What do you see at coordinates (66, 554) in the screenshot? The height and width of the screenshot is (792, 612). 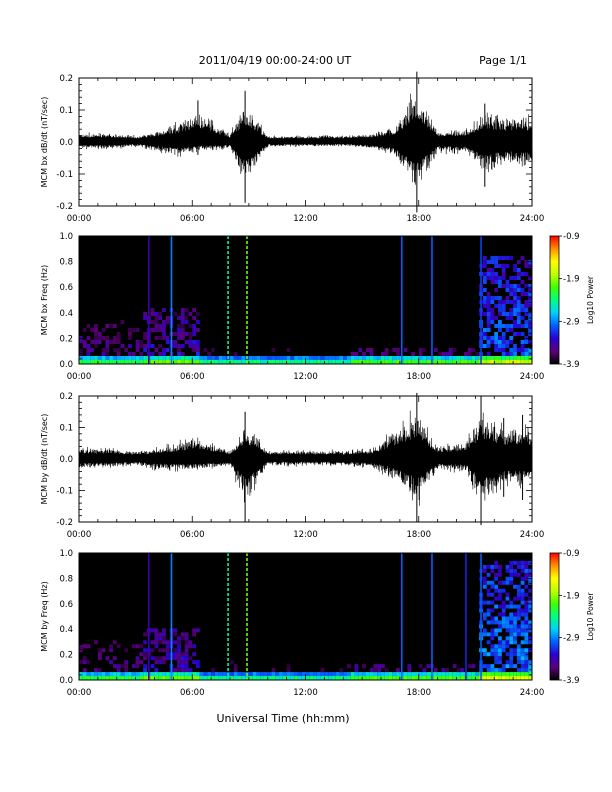 I see `y-tick-label: 1.0` at bounding box center [66, 554].